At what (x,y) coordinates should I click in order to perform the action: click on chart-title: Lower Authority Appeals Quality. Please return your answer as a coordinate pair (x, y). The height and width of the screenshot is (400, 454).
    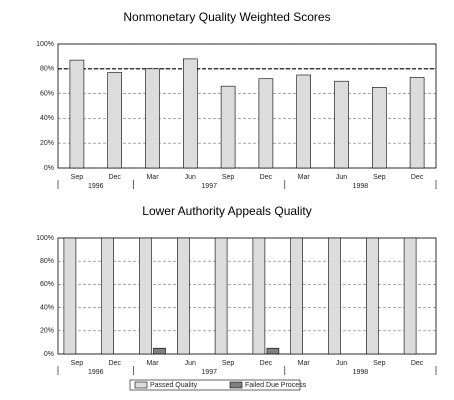
    Looking at the image, I should click on (226, 211).